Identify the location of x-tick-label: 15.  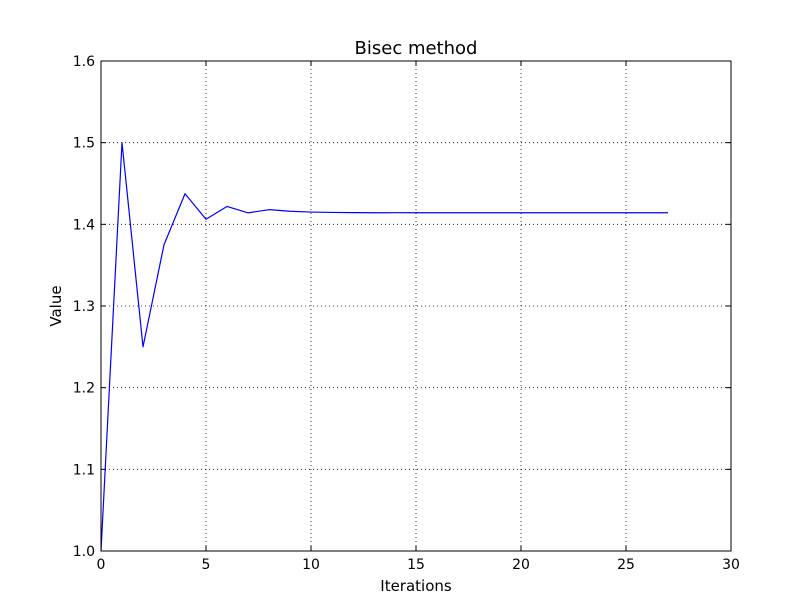
(416, 565).